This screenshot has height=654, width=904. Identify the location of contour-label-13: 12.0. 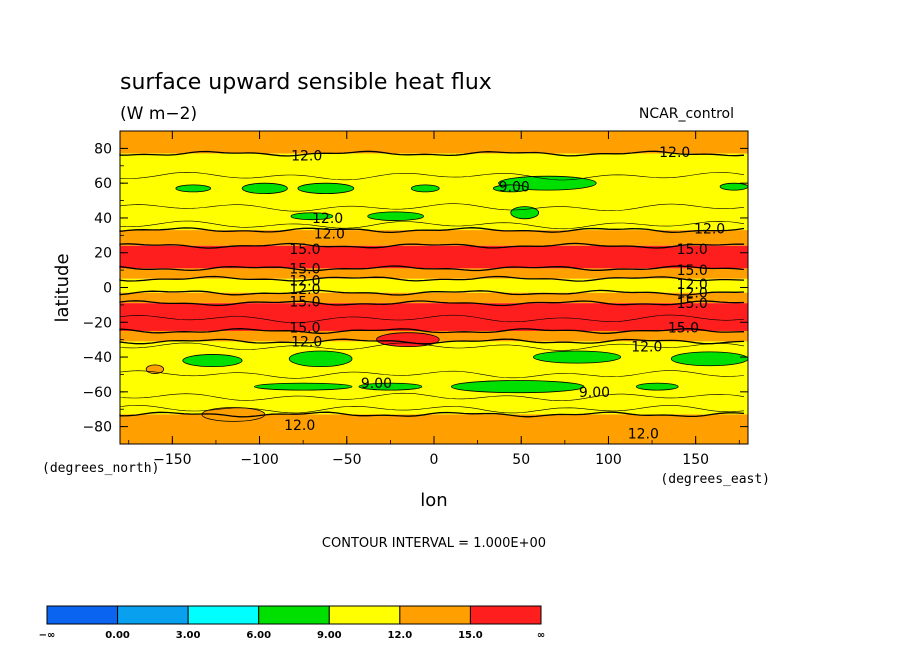
(692, 294).